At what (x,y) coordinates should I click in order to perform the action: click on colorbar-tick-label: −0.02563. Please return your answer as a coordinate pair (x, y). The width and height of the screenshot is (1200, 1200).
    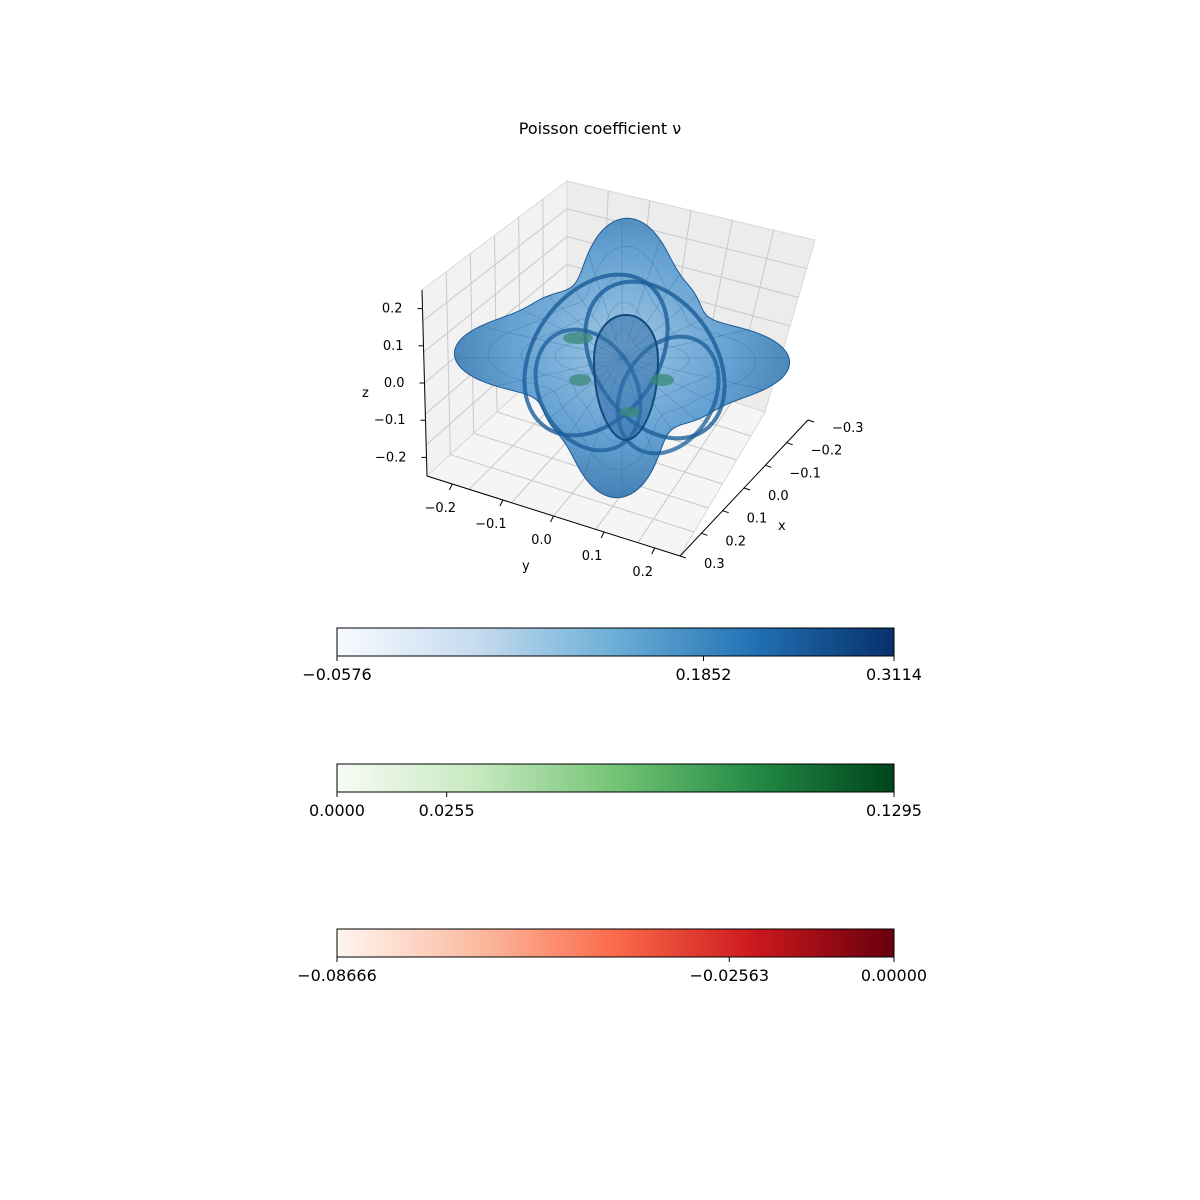
    Looking at the image, I should click on (729, 975).